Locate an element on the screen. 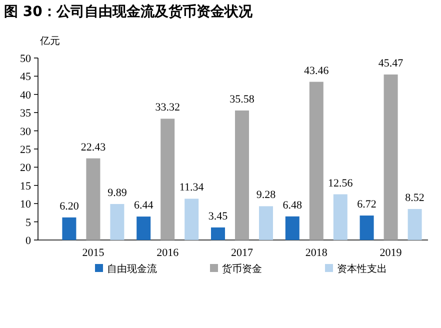  x-tick-label: 2017 is located at coordinates (242, 253).